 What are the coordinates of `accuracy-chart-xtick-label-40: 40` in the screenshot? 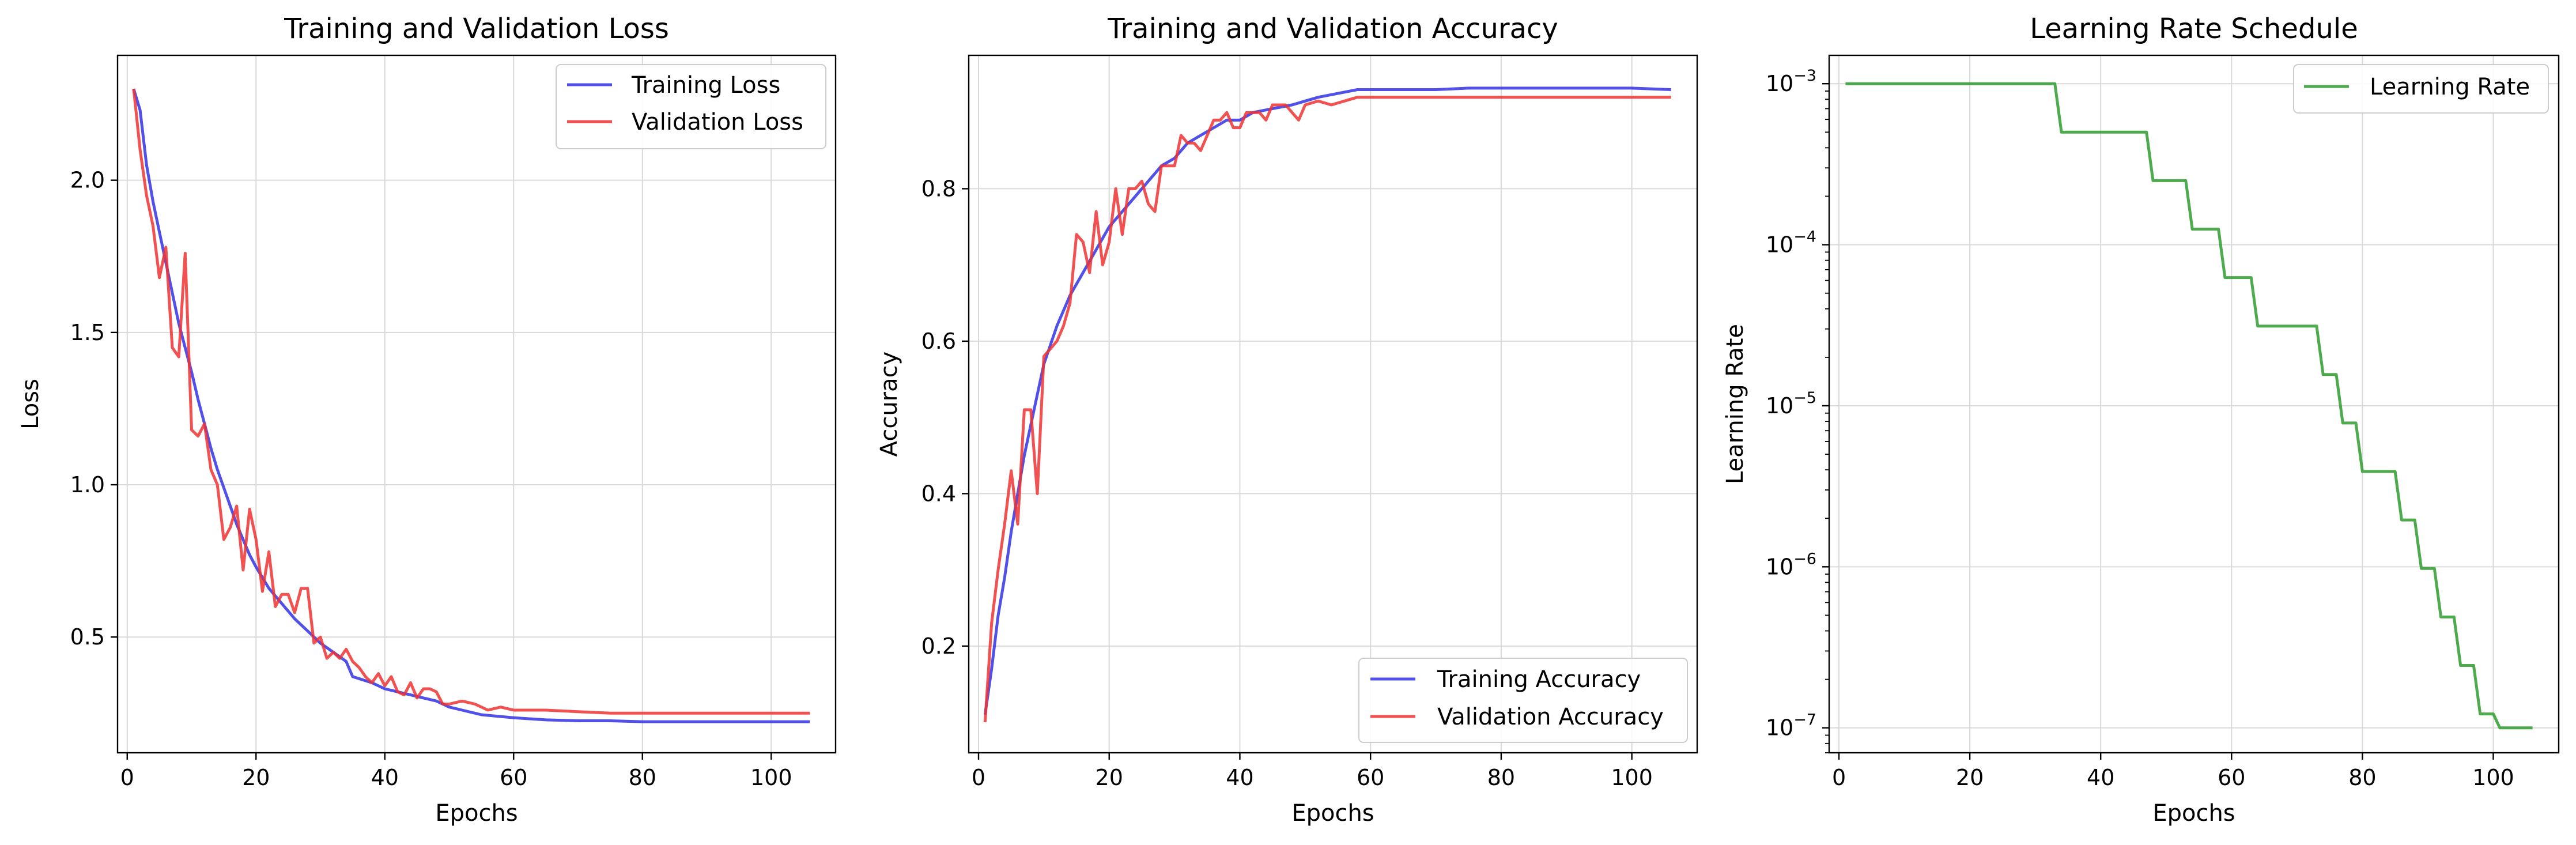 It's located at (1239, 777).